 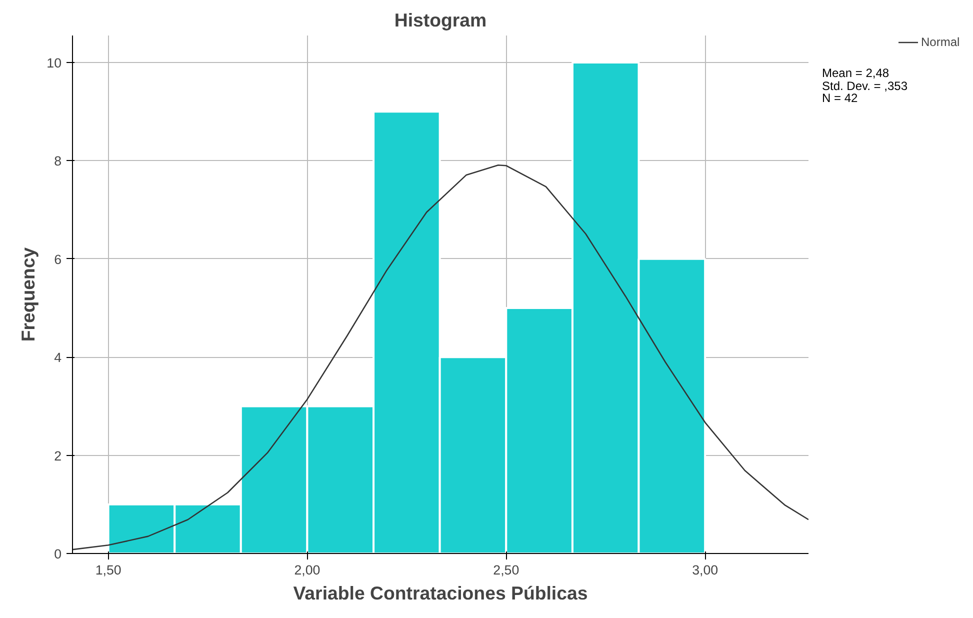 I want to click on x-axis-title: Variable Contrataciones Públicas, so click(x=440, y=593).